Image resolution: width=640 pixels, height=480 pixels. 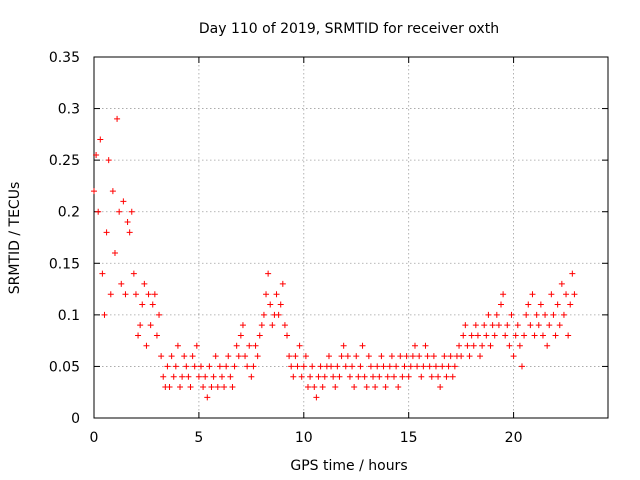 What do you see at coordinates (69, 213) in the screenshot?
I see `y-tick-label: 0.2` at bounding box center [69, 213].